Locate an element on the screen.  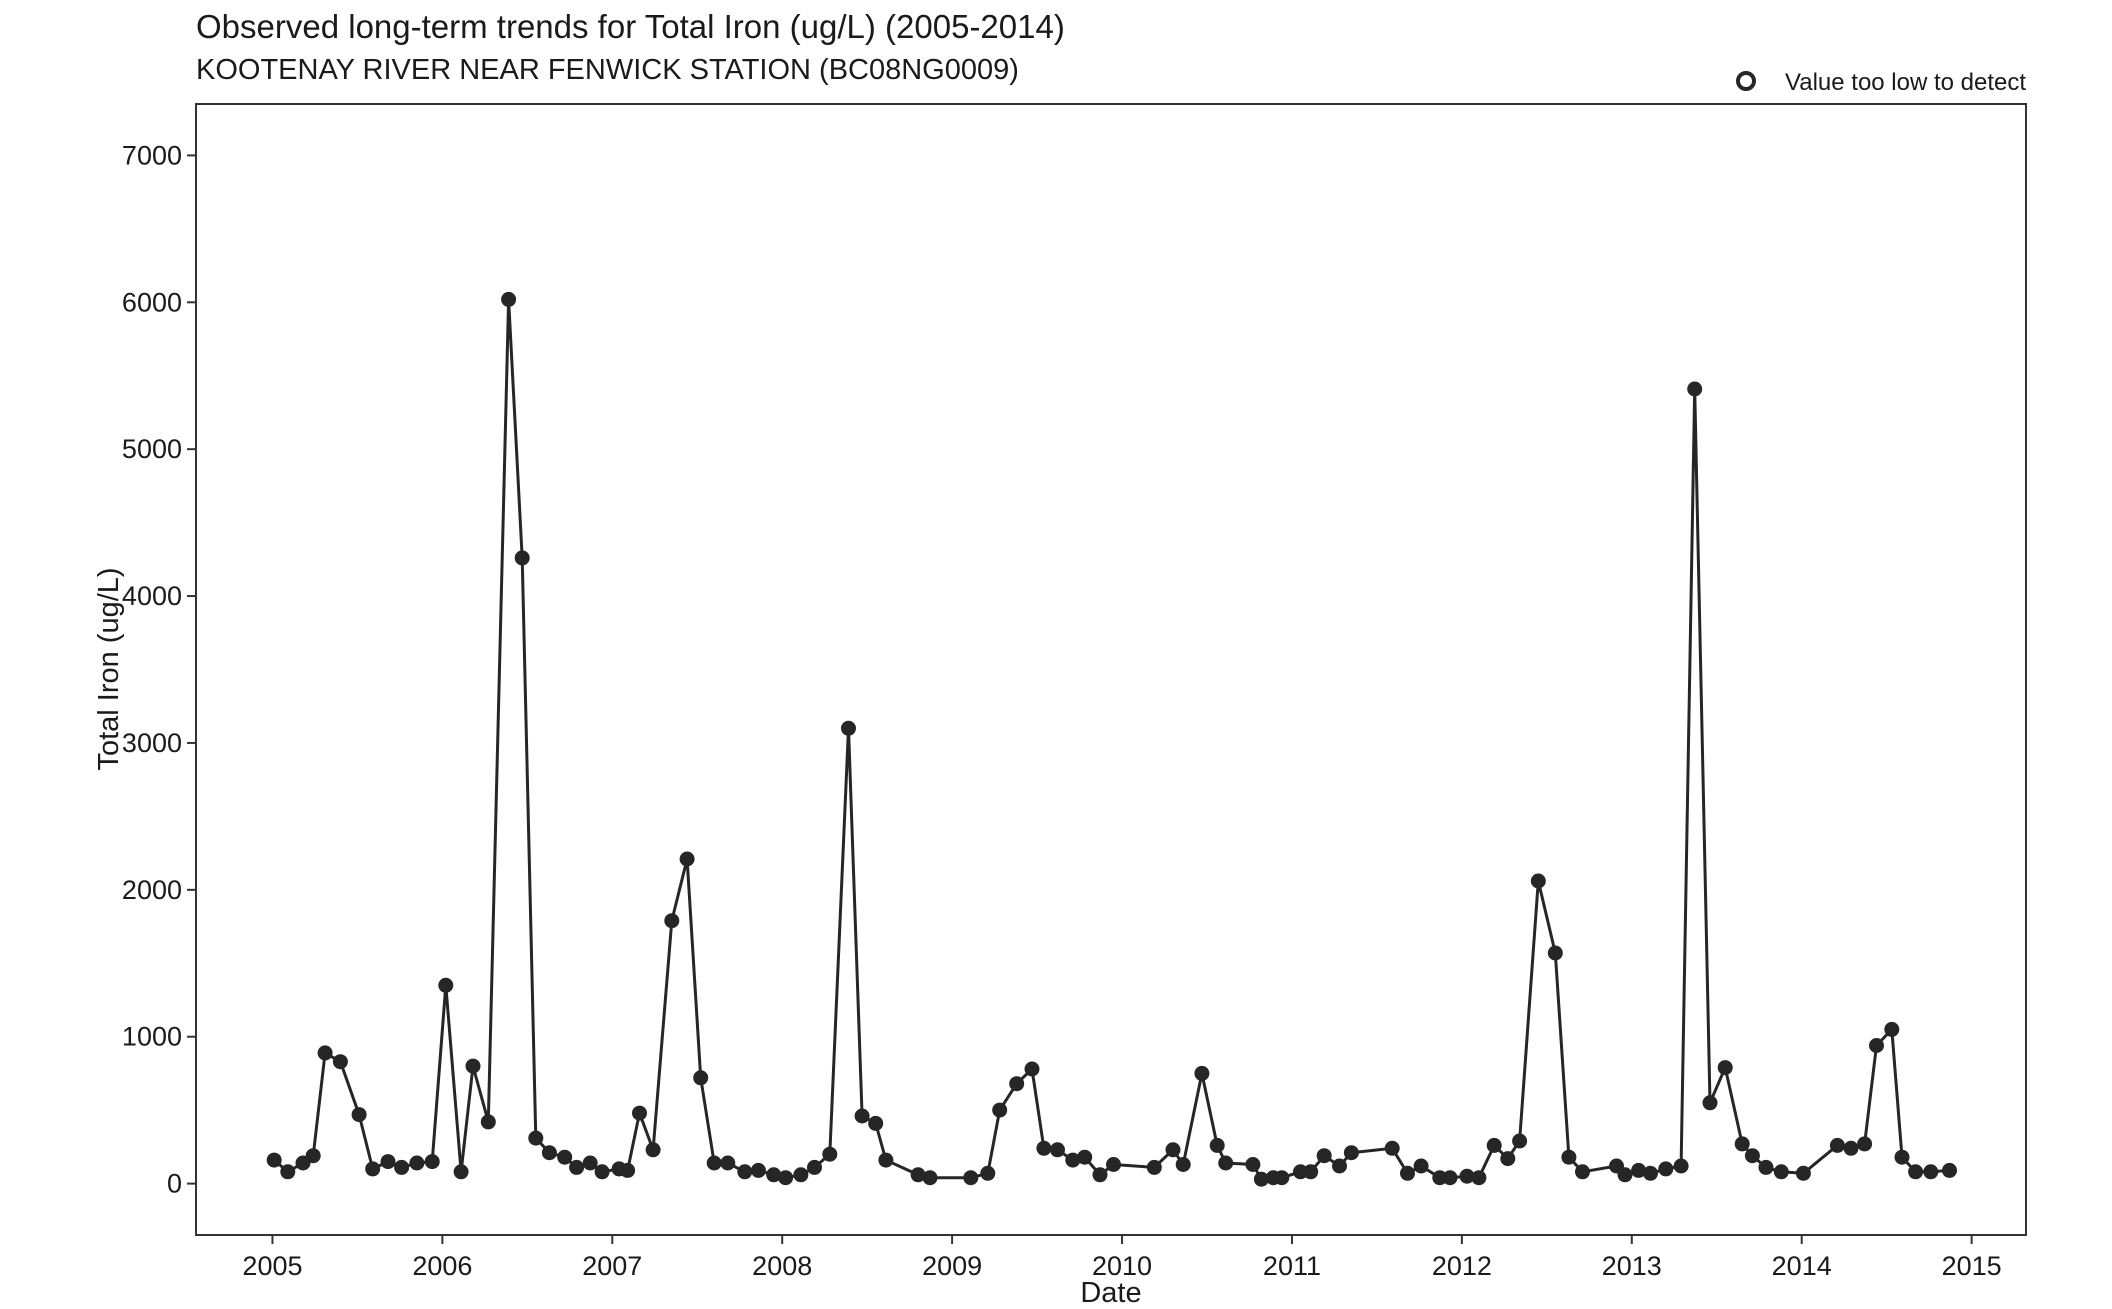
y-tick-label: 1000 is located at coordinates (152, 1037).